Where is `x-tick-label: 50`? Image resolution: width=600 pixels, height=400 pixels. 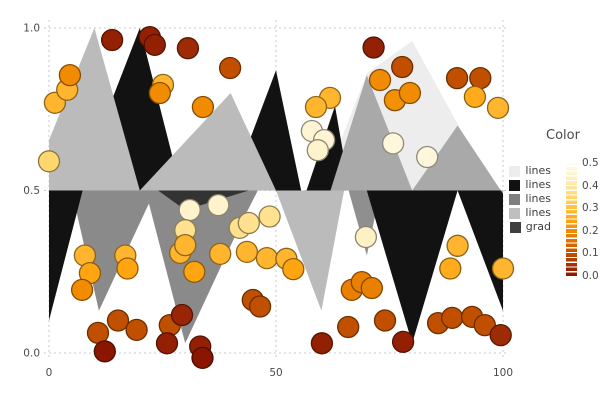 x-tick-label: 50 is located at coordinates (275, 373).